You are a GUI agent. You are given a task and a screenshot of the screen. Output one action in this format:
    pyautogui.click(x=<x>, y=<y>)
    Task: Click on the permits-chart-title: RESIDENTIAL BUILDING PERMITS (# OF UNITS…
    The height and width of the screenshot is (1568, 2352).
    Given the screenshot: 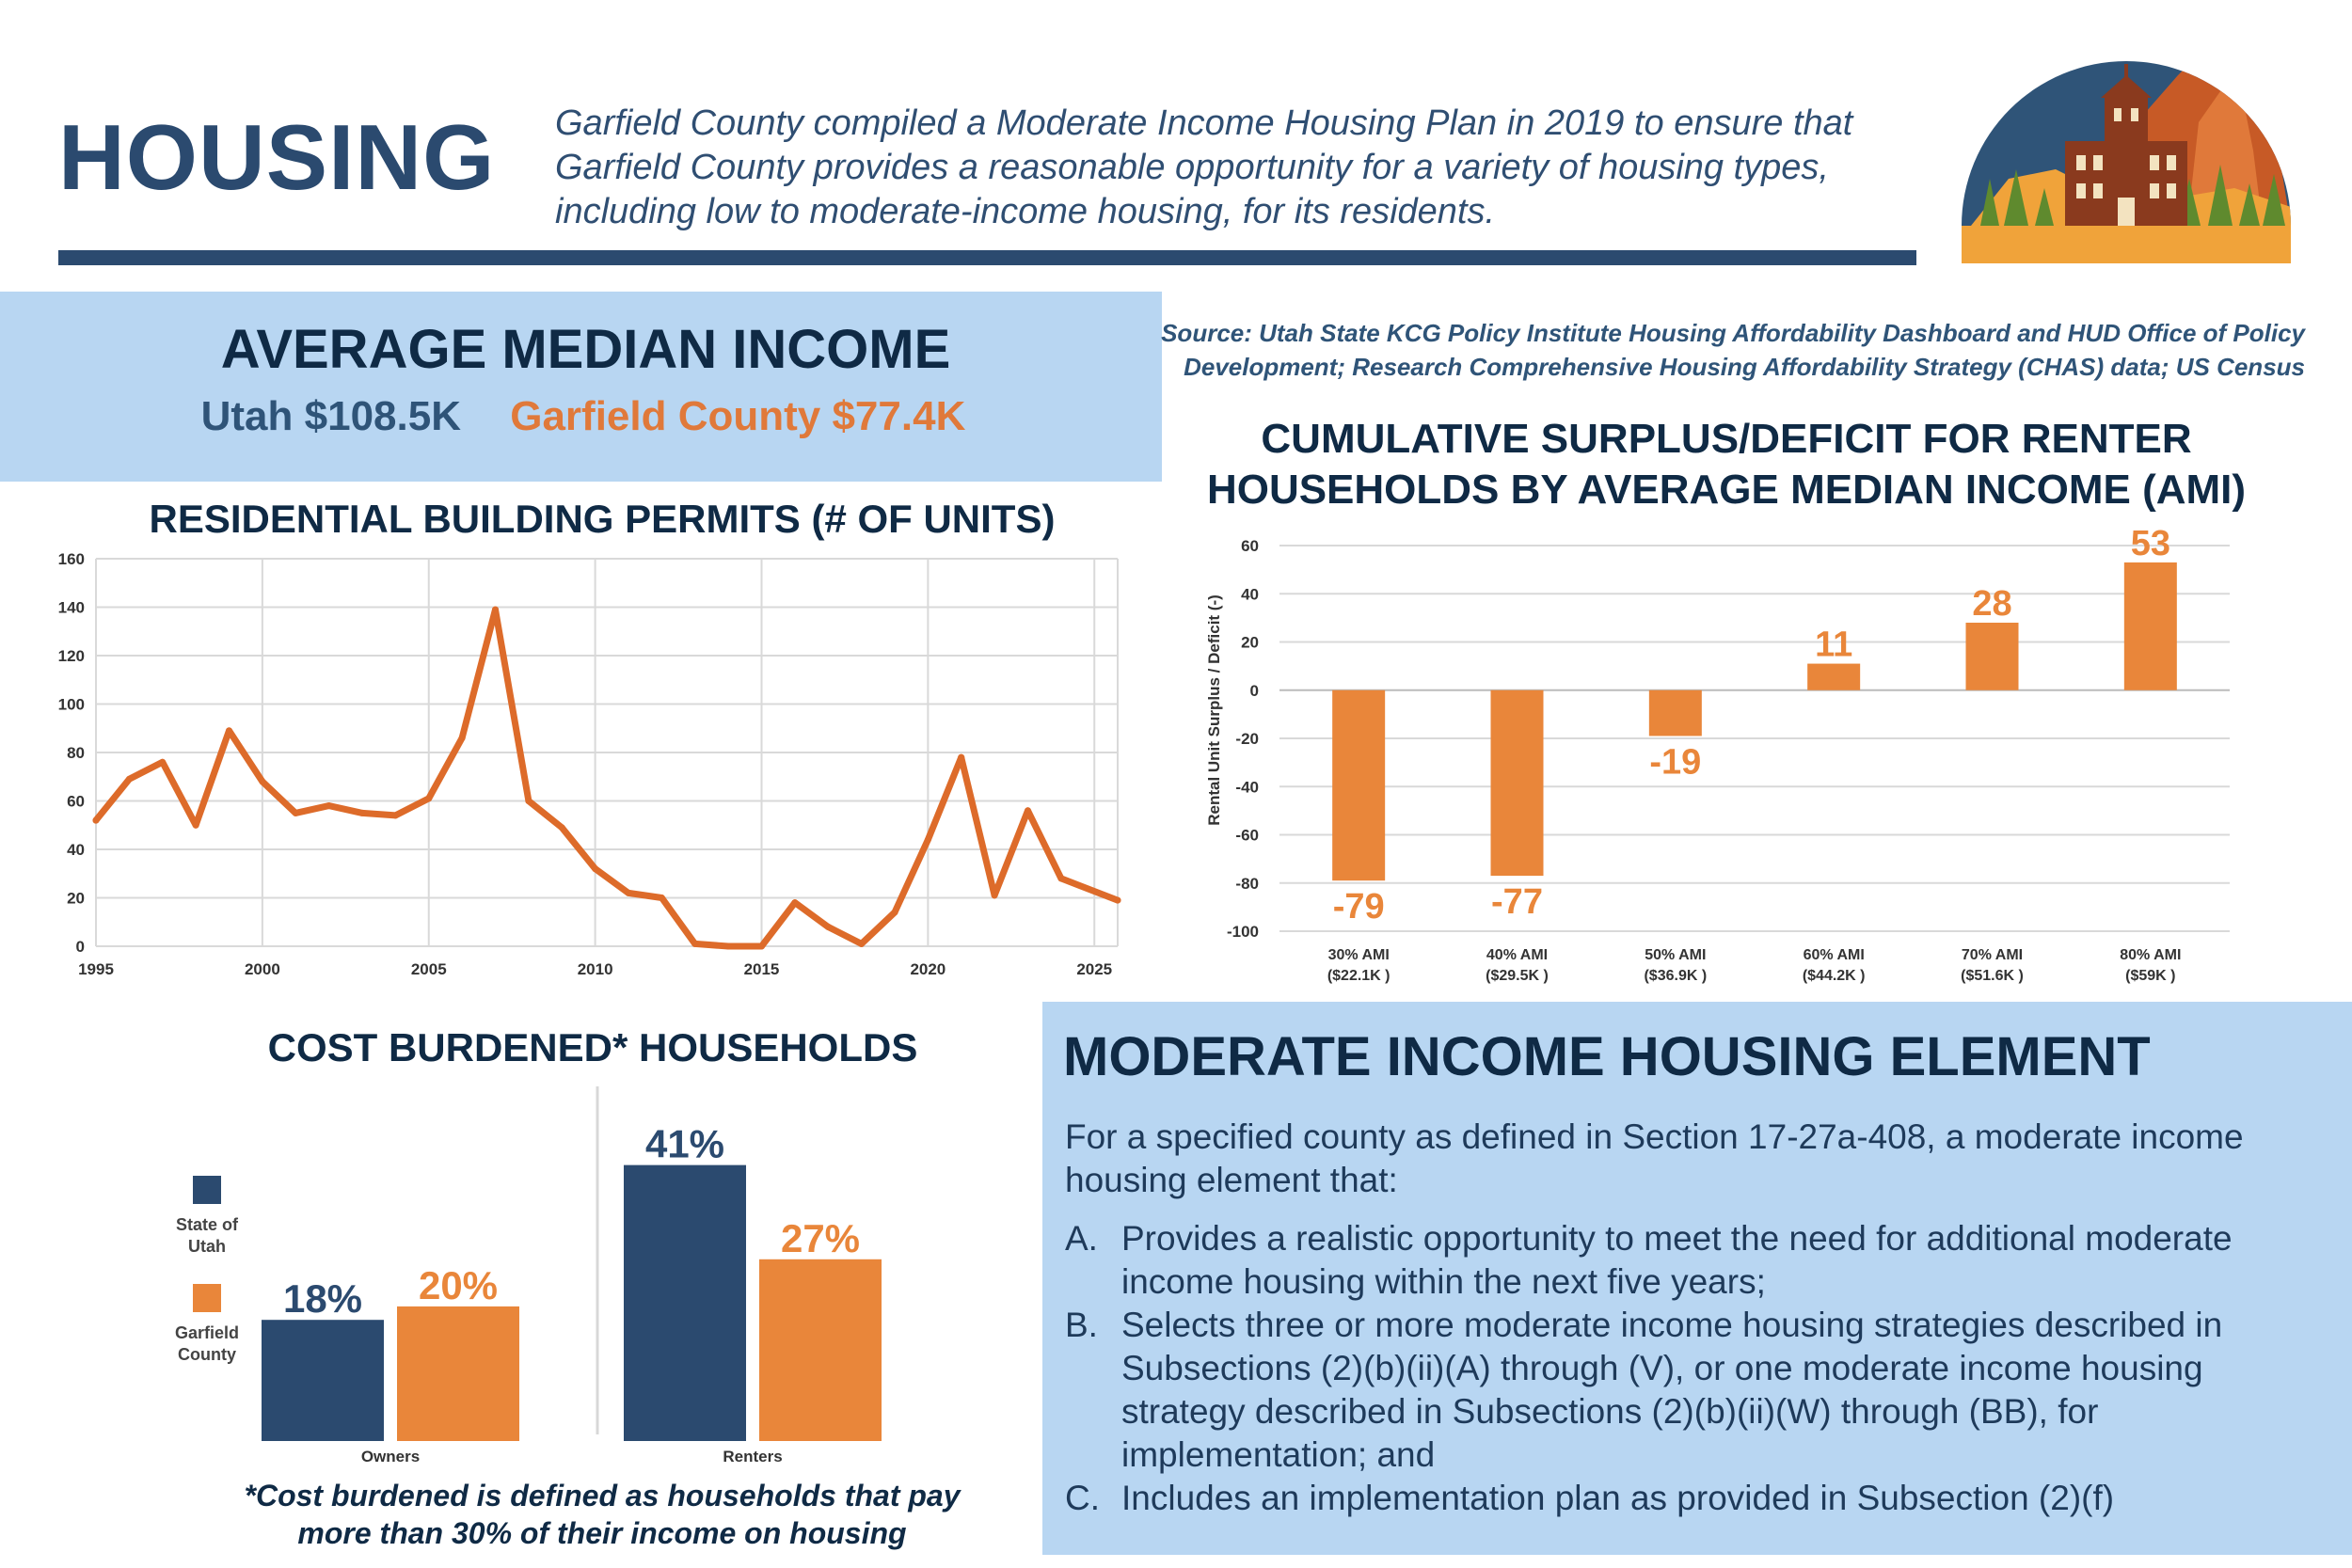 What is the action you would take?
    pyautogui.click(x=602, y=519)
    